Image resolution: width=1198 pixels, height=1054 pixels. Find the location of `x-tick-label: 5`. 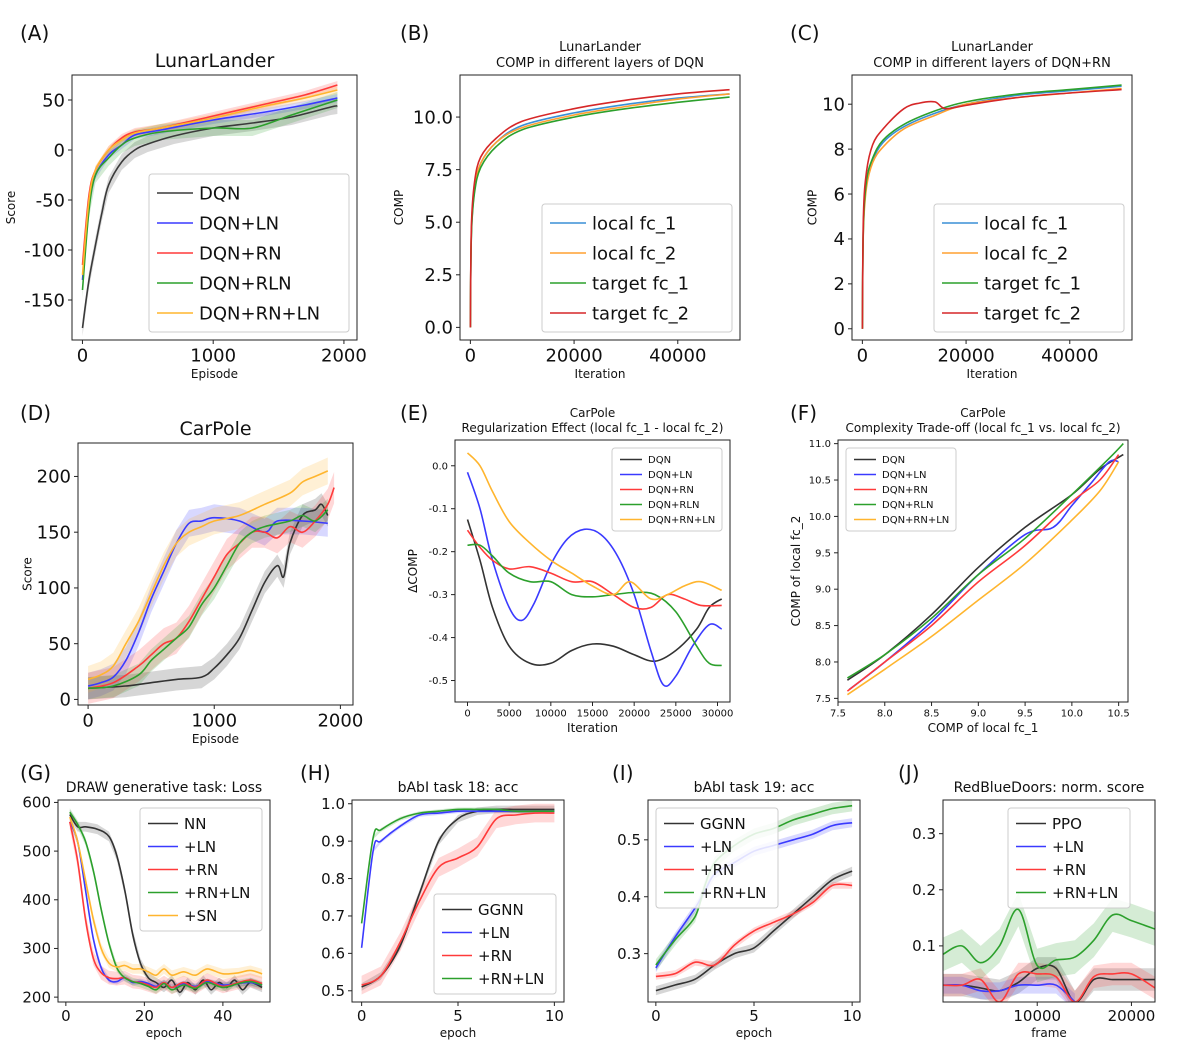

x-tick-label: 5 is located at coordinates (754, 1016).